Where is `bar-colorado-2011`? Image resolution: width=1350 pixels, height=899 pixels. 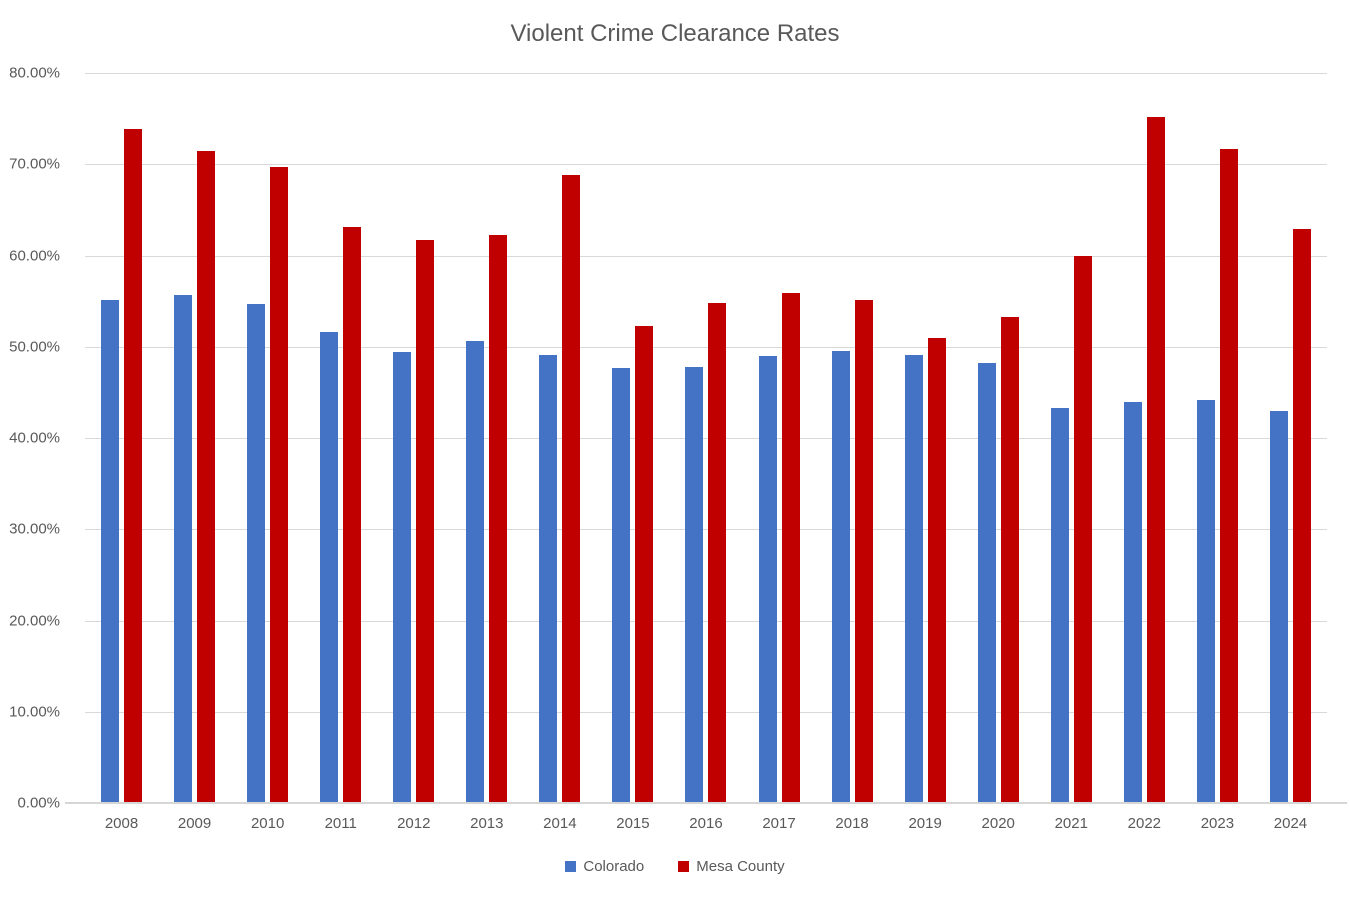
bar-colorado-2011 is located at coordinates (329, 567).